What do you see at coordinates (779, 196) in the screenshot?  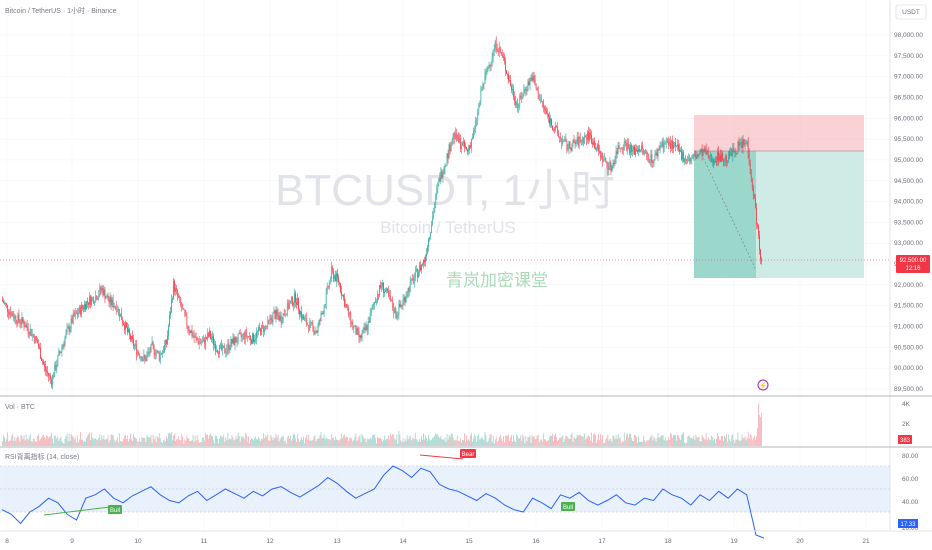 I see `short-position-tool` at bounding box center [779, 196].